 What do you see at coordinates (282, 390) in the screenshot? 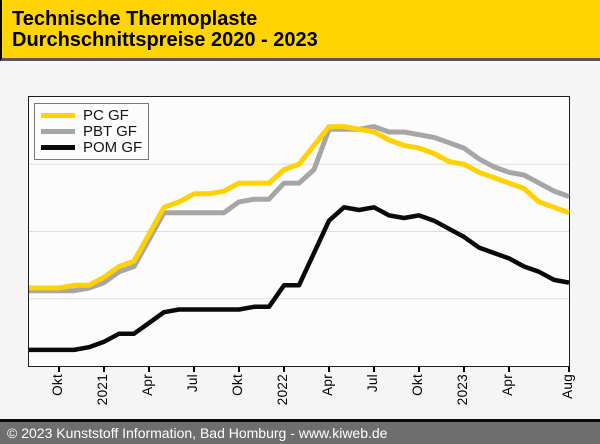
I see `x-axis-tick-label: 2022` at bounding box center [282, 390].